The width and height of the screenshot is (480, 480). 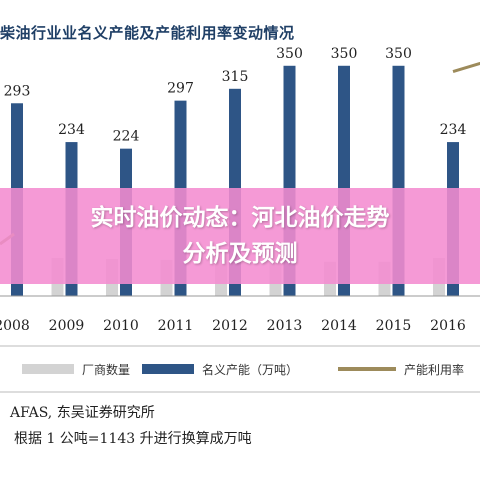 What do you see at coordinates (168, 369) in the screenshot?
I see `legend-swatch-capacity` at bounding box center [168, 369].